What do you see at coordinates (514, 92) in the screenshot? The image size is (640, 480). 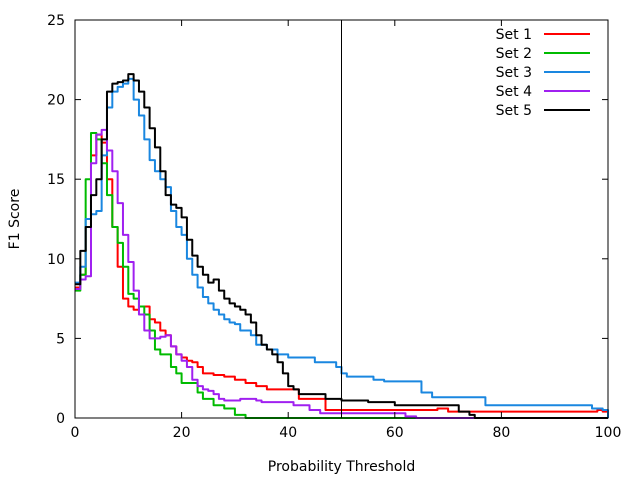 I see `legend-label-4: Set 4` at bounding box center [514, 92].